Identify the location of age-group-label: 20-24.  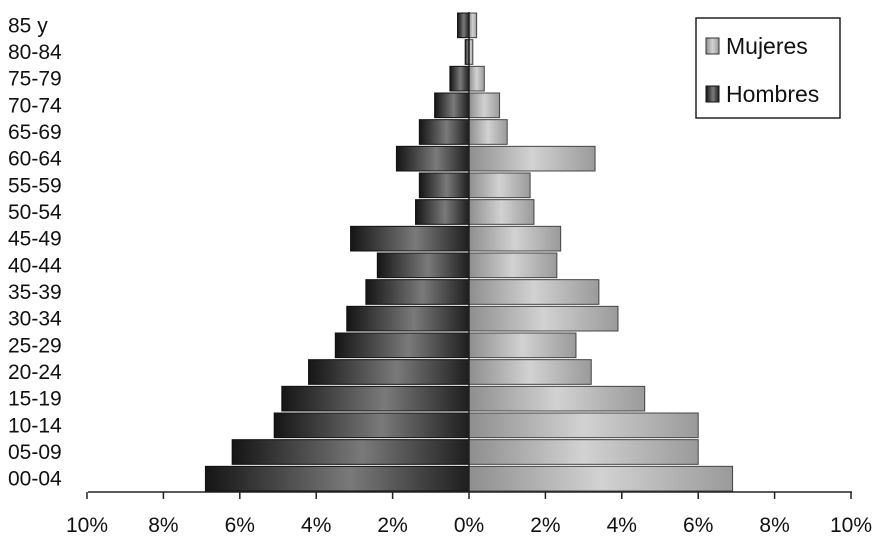
(35, 372).